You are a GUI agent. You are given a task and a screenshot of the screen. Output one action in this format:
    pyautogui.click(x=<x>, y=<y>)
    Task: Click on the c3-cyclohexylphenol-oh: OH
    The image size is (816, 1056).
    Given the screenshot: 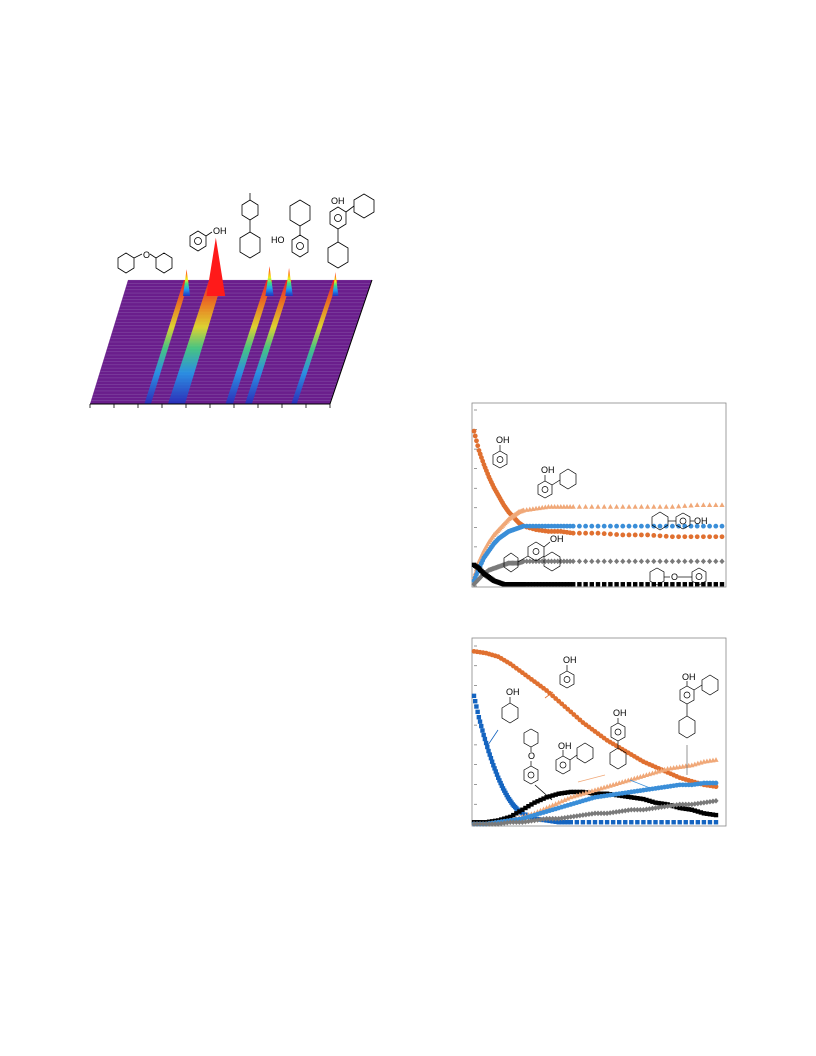 What is the action you would take?
    pyautogui.click(x=565, y=746)
    